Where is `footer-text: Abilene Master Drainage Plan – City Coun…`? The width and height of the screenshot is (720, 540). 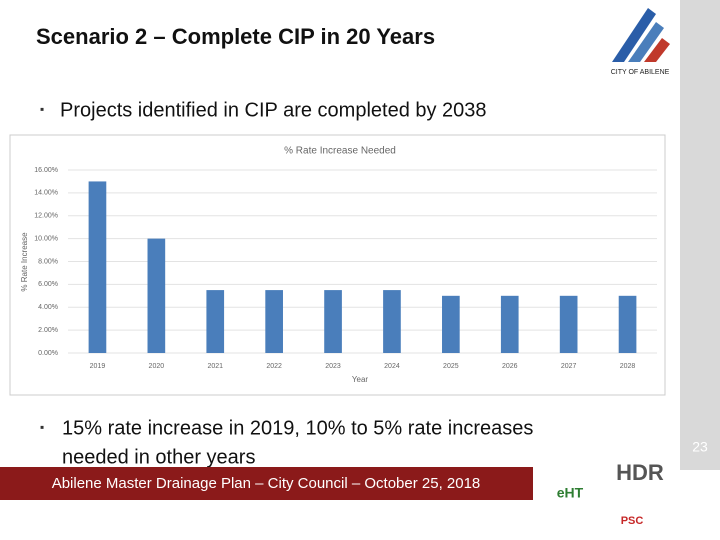 footer-text: Abilene Master Drainage Plan – City Coun… is located at coordinates (266, 483).